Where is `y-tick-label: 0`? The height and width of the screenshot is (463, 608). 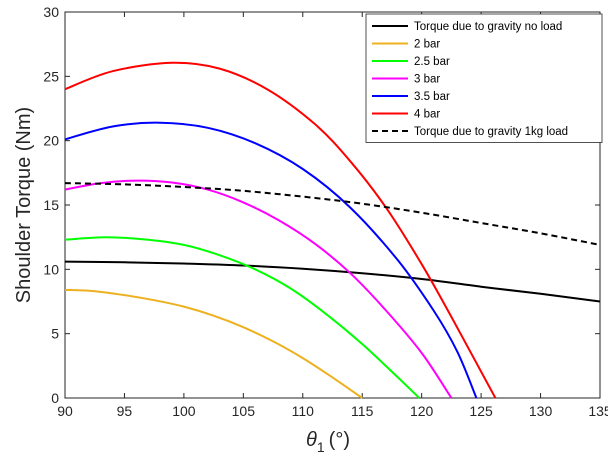 y-tick-label: 0 is located at coordinates (55, 398).